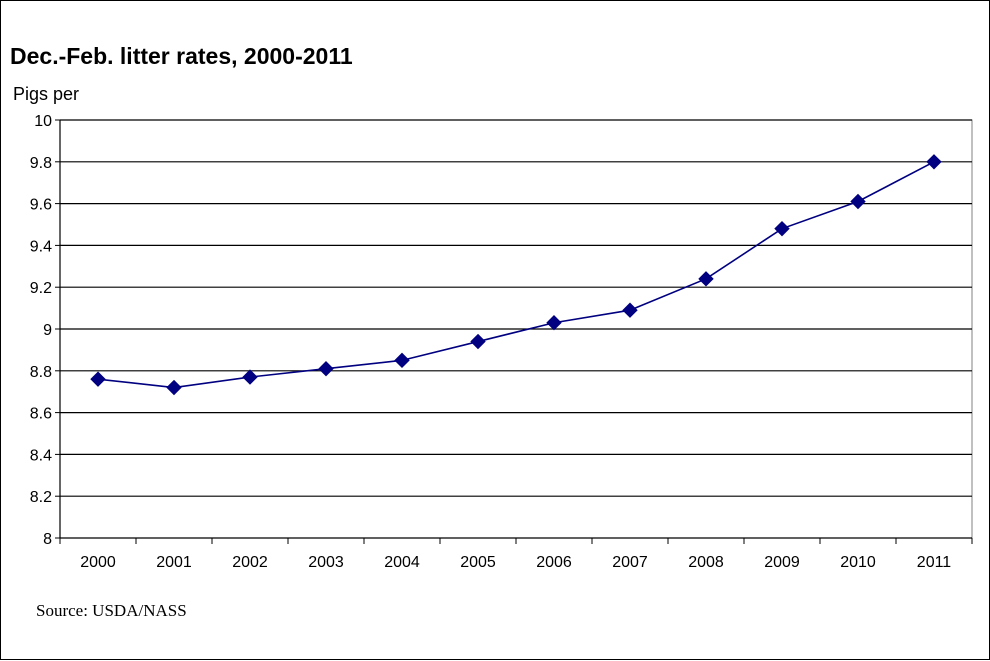 This screenshot has height=661, width=990. What do you see at coordinates (41, 205) in the screenshot?
I see `y-tick-label: 9.6` at bounding box center [41, 205].